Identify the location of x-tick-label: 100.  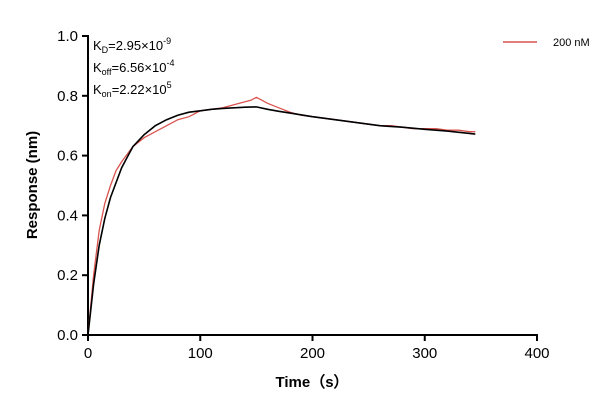
(200, 353).